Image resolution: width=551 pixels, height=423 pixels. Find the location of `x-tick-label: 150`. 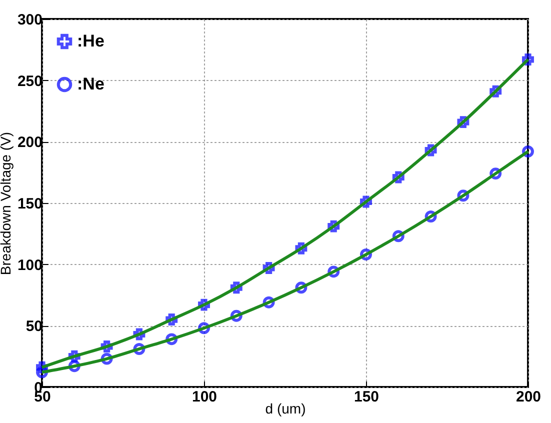

x-tick-label: 150 is located at coordinates (367, 397).